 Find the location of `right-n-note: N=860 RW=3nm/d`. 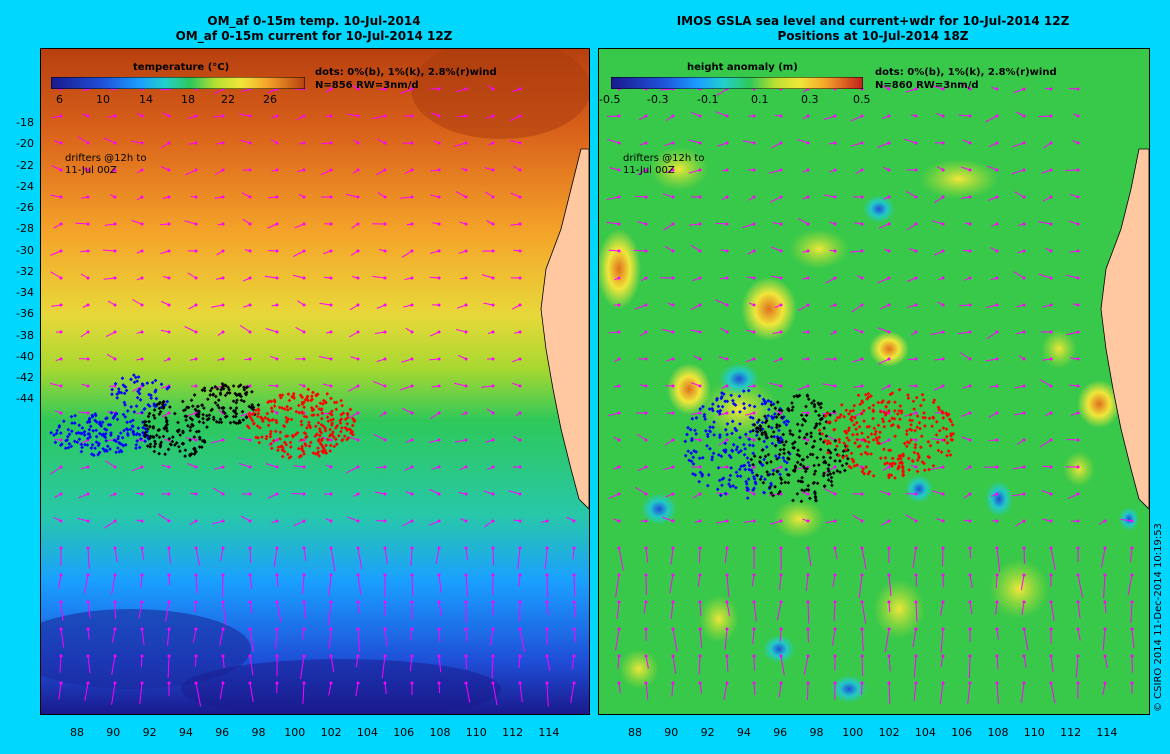

right-n-note: N=860 RW=3nm/d is located at coordinates (927, 85).